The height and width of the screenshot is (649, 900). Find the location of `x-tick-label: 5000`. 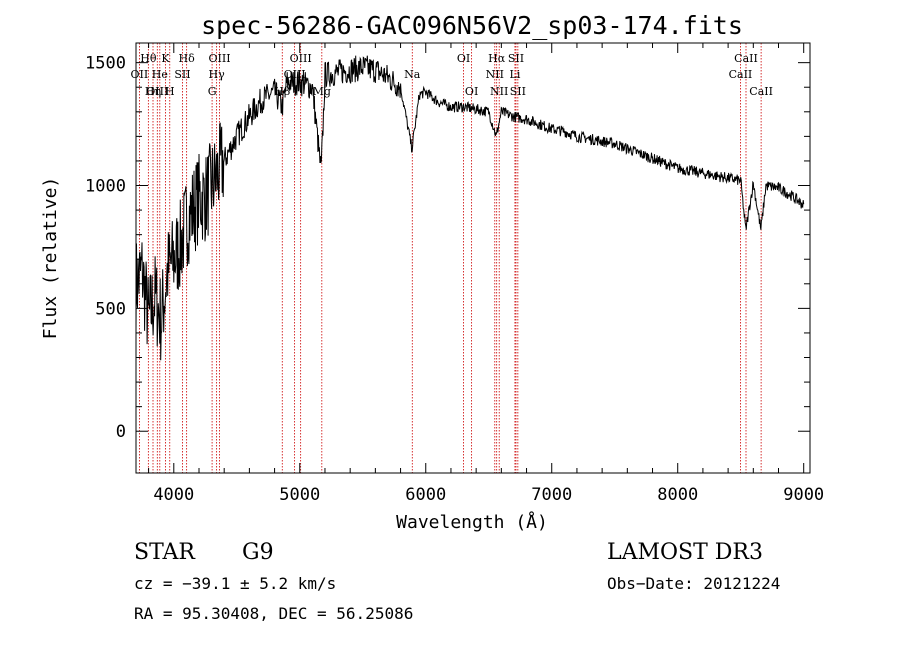

x-tick-label: 5000 is located at coordinates (299, 495).